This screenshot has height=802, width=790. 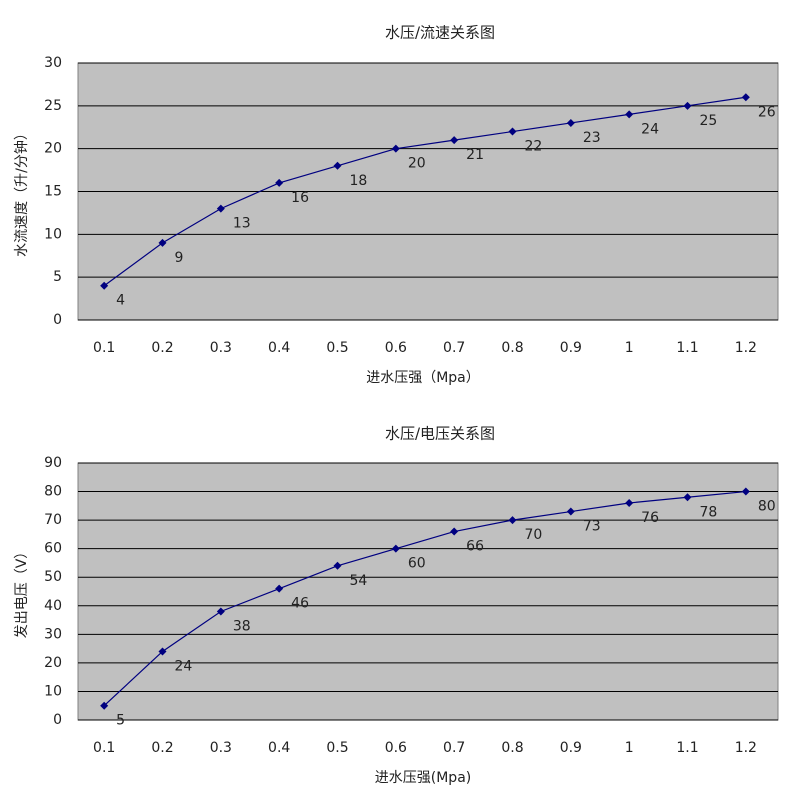 What do you see at coordinates (22, 592) in the screenshot?
I see `y-axis-title: 发出电压（V）` at bounding box center [22, 592].